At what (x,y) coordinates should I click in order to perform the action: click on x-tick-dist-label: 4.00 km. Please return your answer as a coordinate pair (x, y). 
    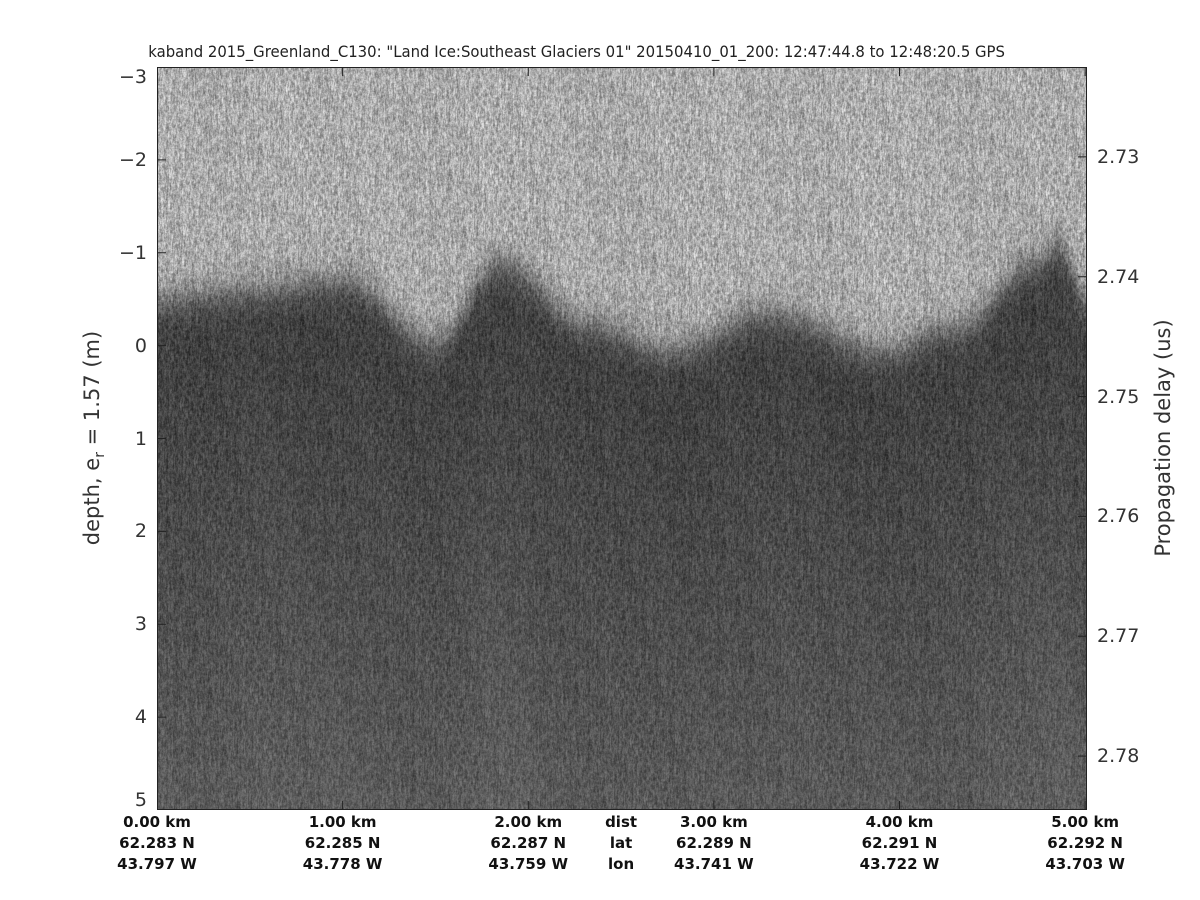
    Looking at the image, I should click on (899, 822).